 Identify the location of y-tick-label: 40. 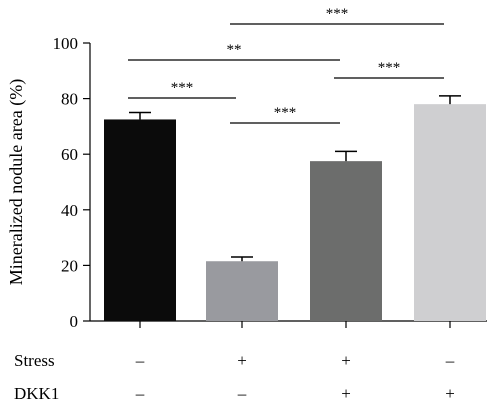
(69, 210).